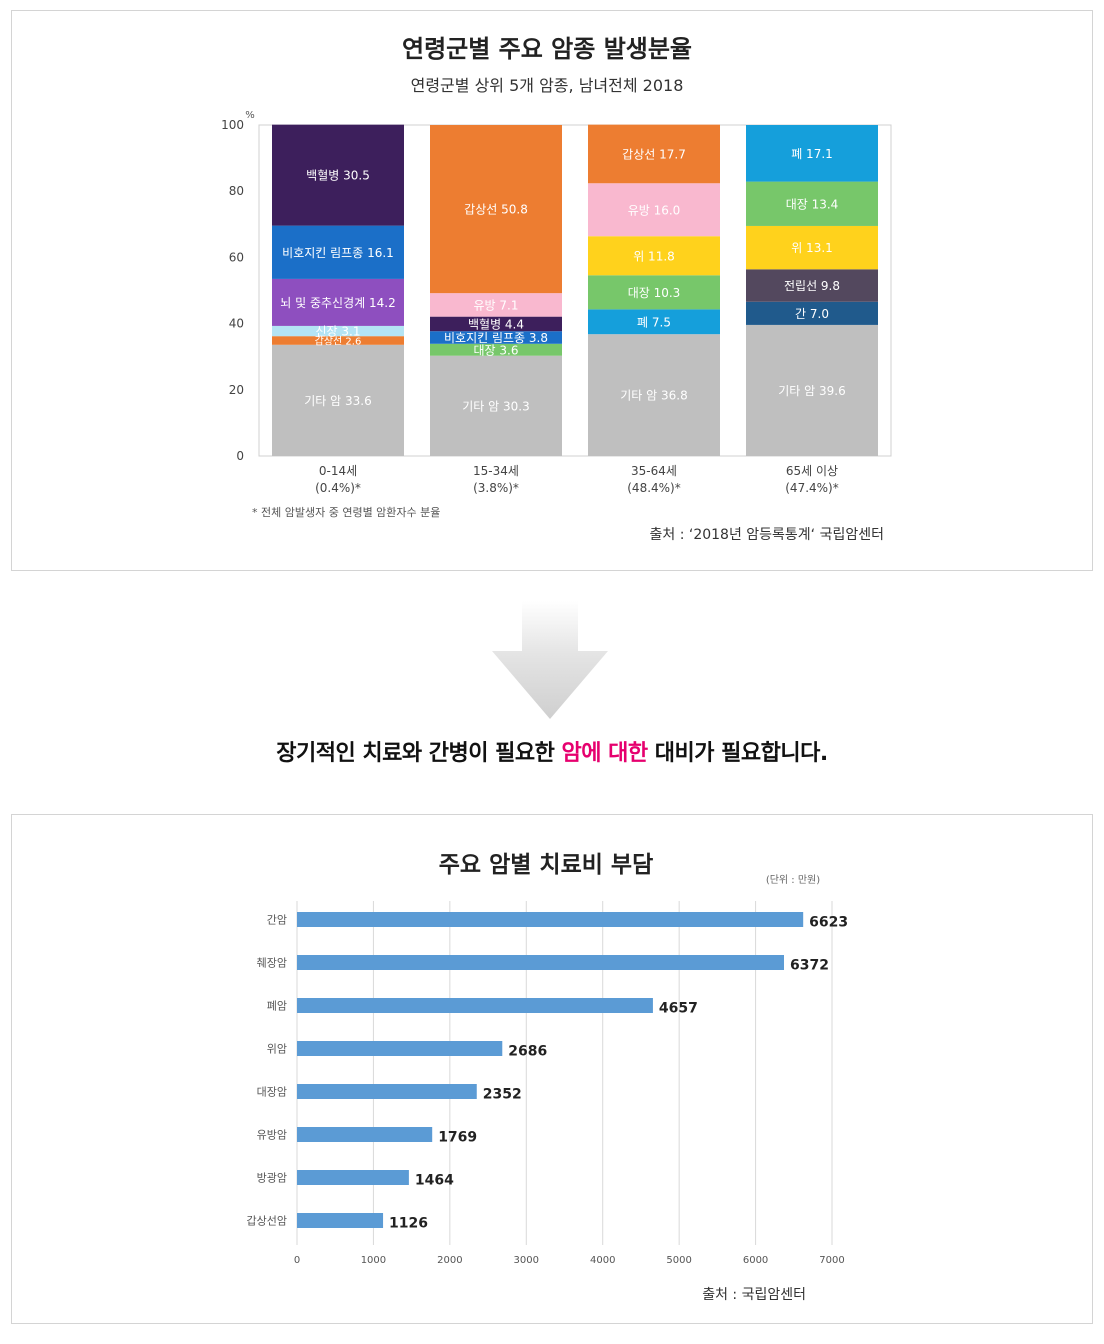 This screenshot has width=1104, height=1344. What do you see at coordinates (236, 257) in the screenshot?
I see `y-tick-label: 60` at bounding box center [236, 257].